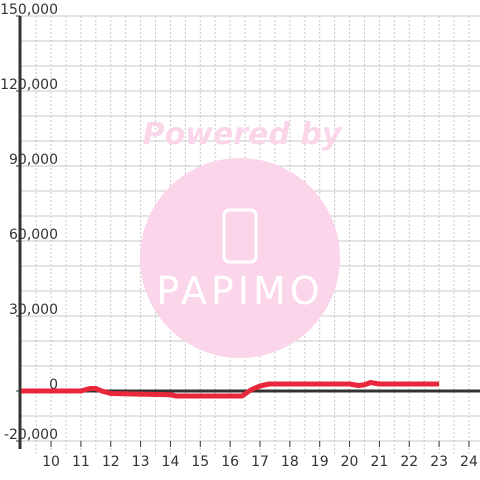  Describe the element at coordinates (379, 462) in the screenshot. I see `x-tick-label: 21` at that location.